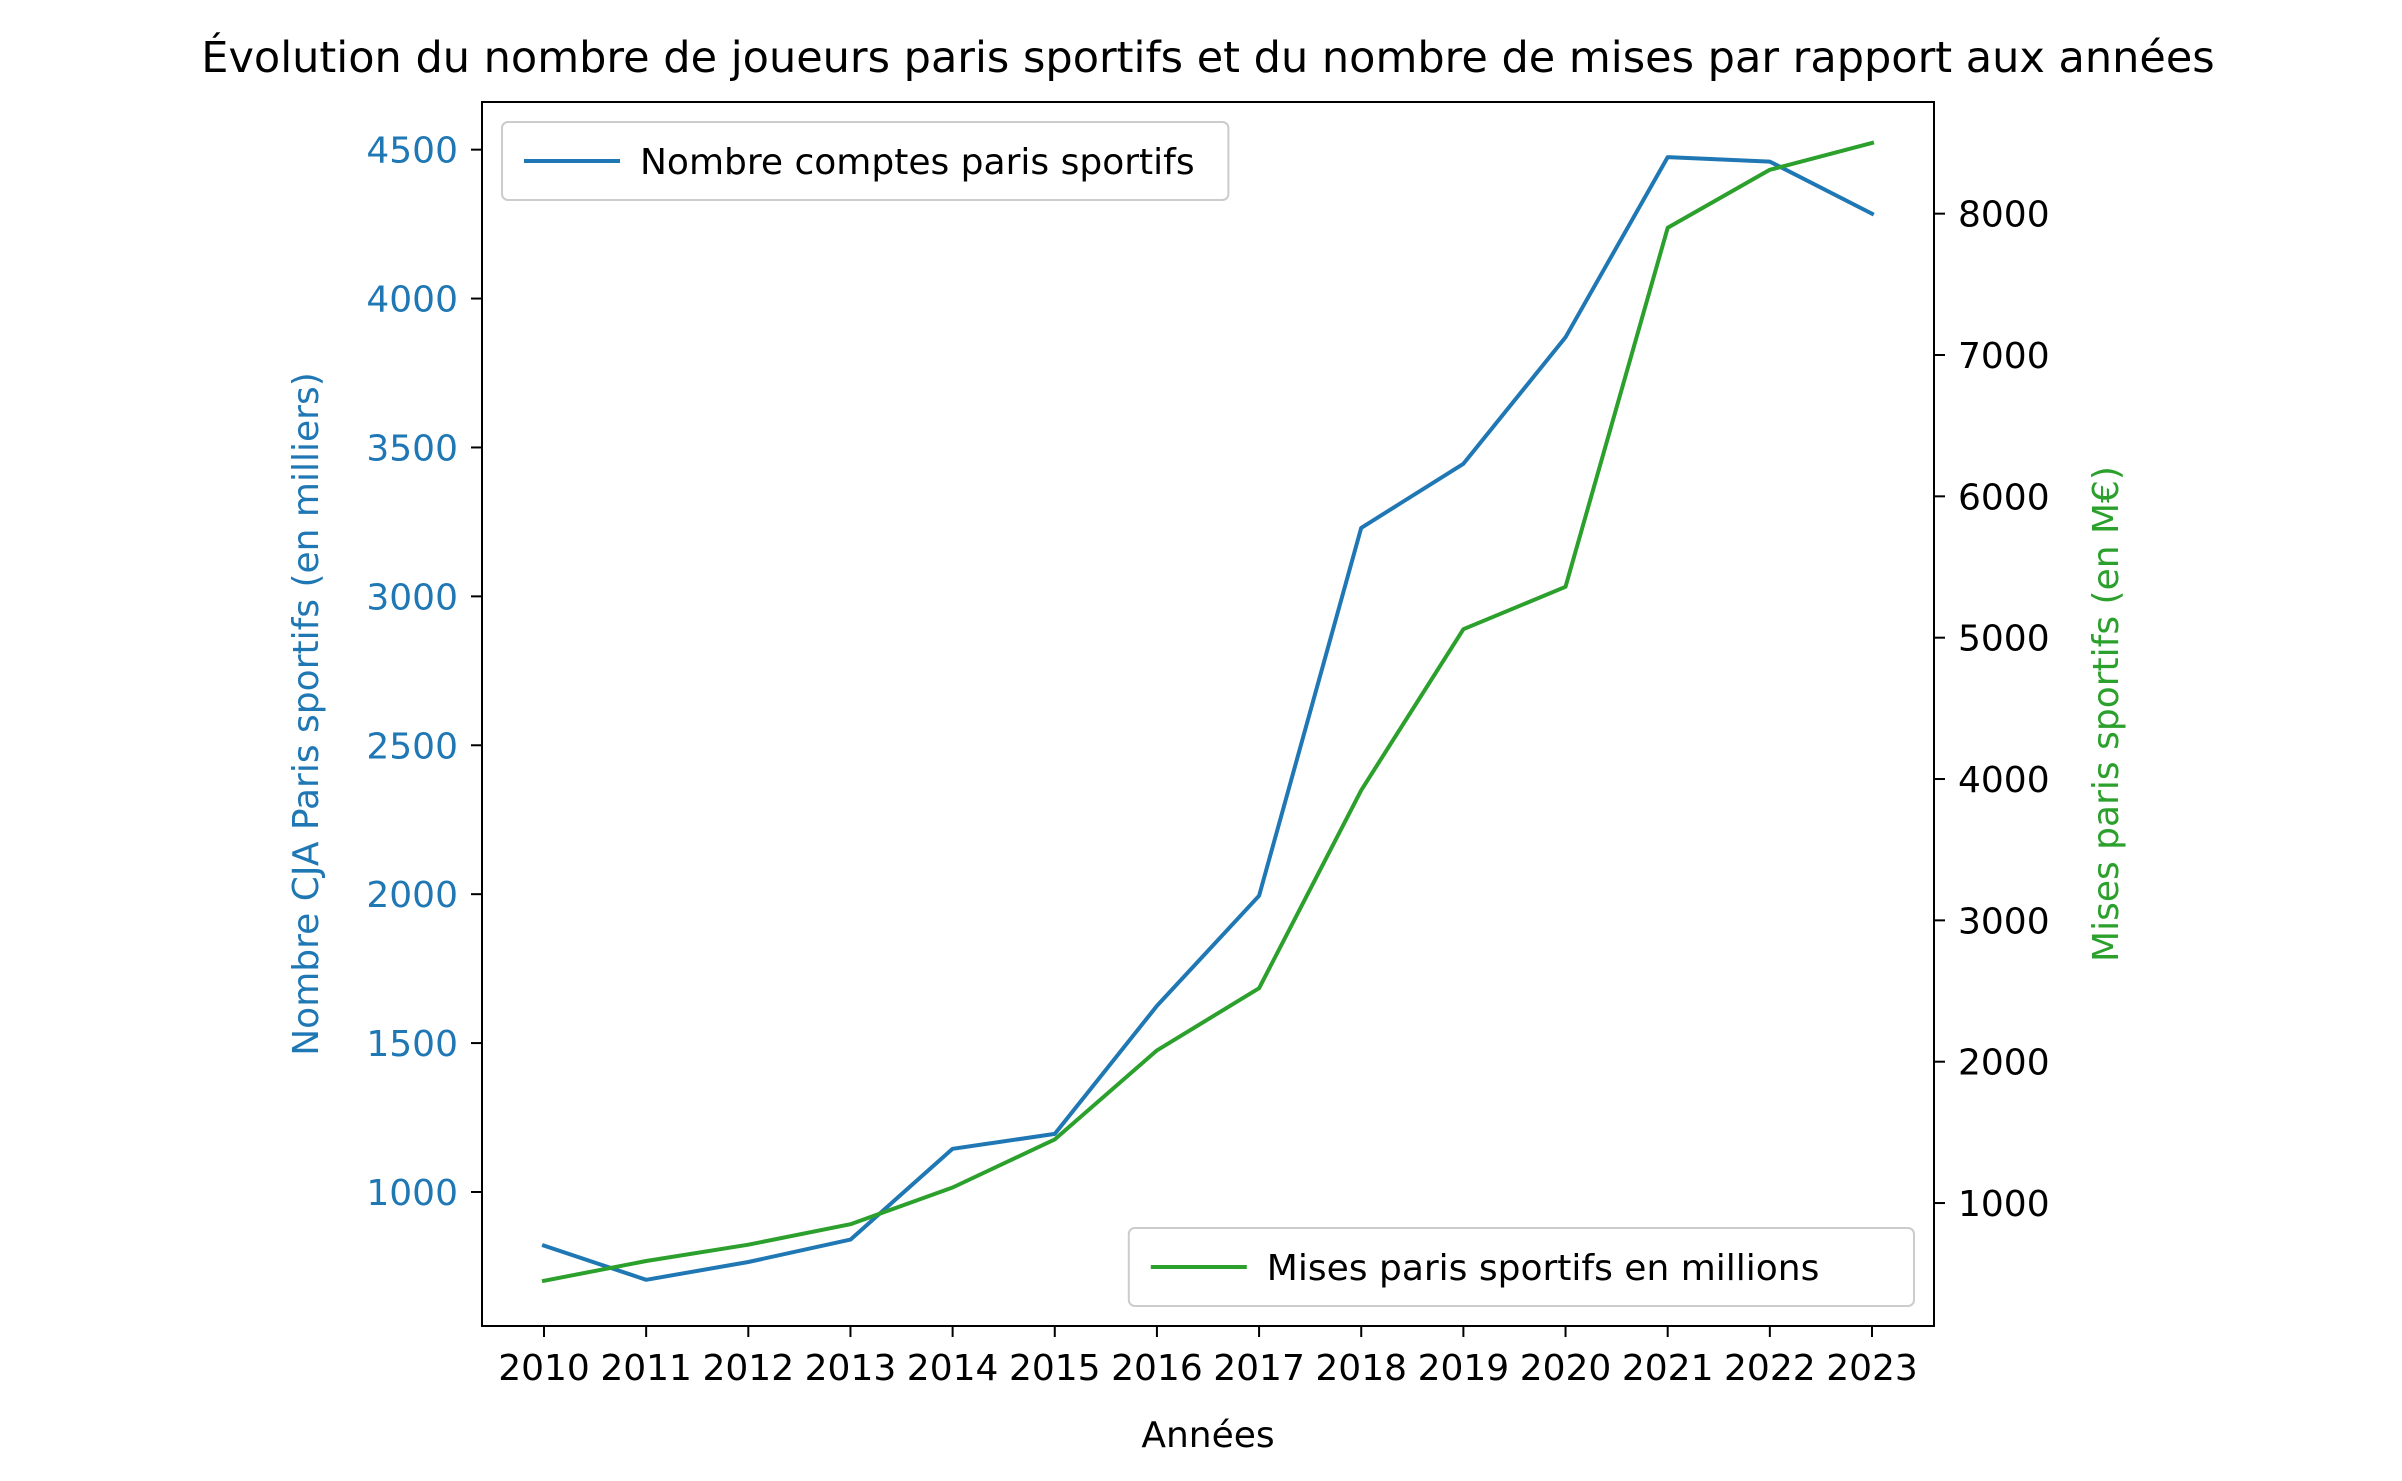 Image resolution: width=2402 pixels, height=1481 pixels. What do you see at coordinates (1566, 1368) in the screenshot?
I see `x-tick-label: 2020` at bounding box center [1566, 1368].